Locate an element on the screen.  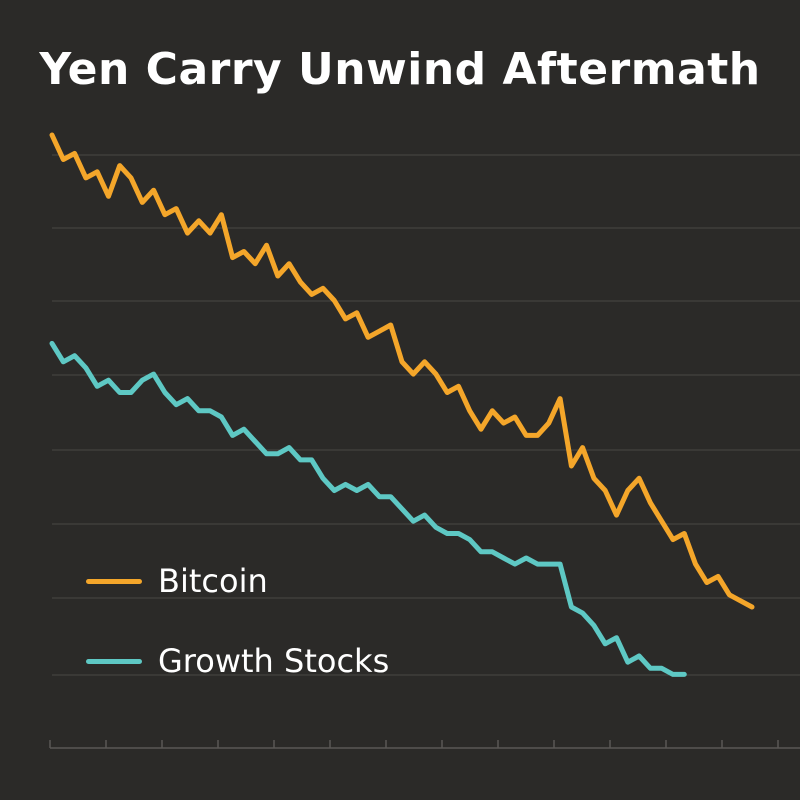
legend-item-growth-stocks: Growth Stocks is located at coordinates (286, 661).